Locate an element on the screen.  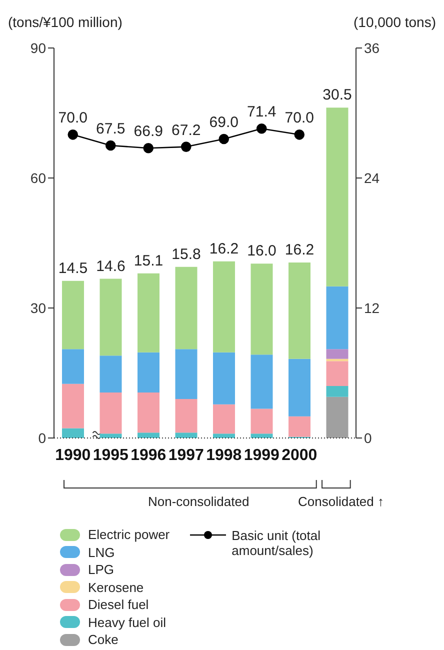
y2-tick-label: 36 is located at coordinates (372, 48).